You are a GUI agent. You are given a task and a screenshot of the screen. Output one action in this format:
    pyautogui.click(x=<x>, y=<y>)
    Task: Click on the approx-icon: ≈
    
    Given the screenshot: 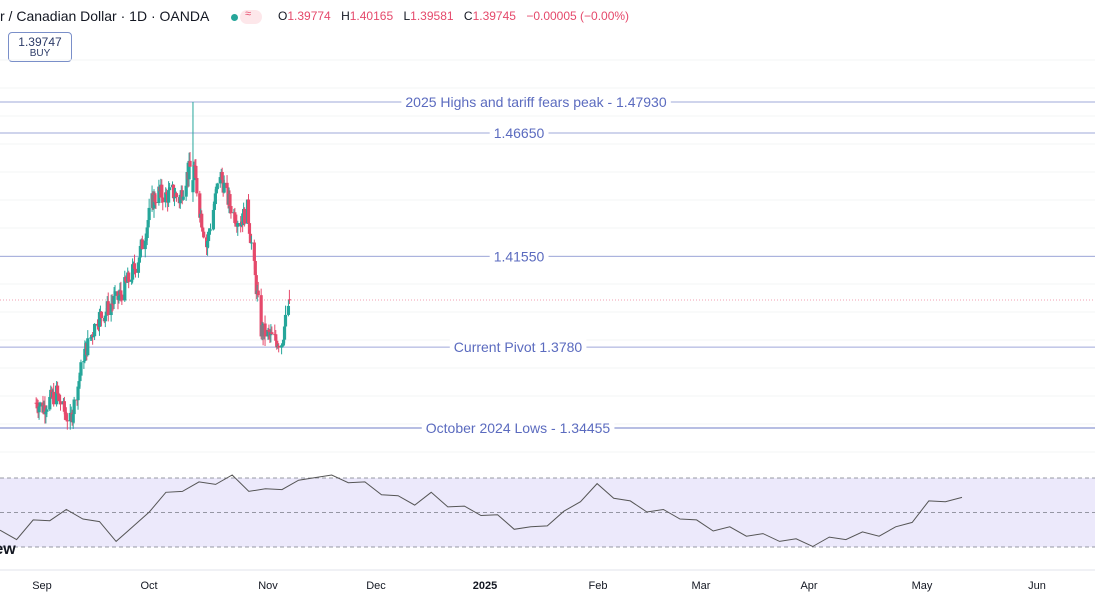 What is the action you would take?
    pyautogui.click(x=248, y=14)
    